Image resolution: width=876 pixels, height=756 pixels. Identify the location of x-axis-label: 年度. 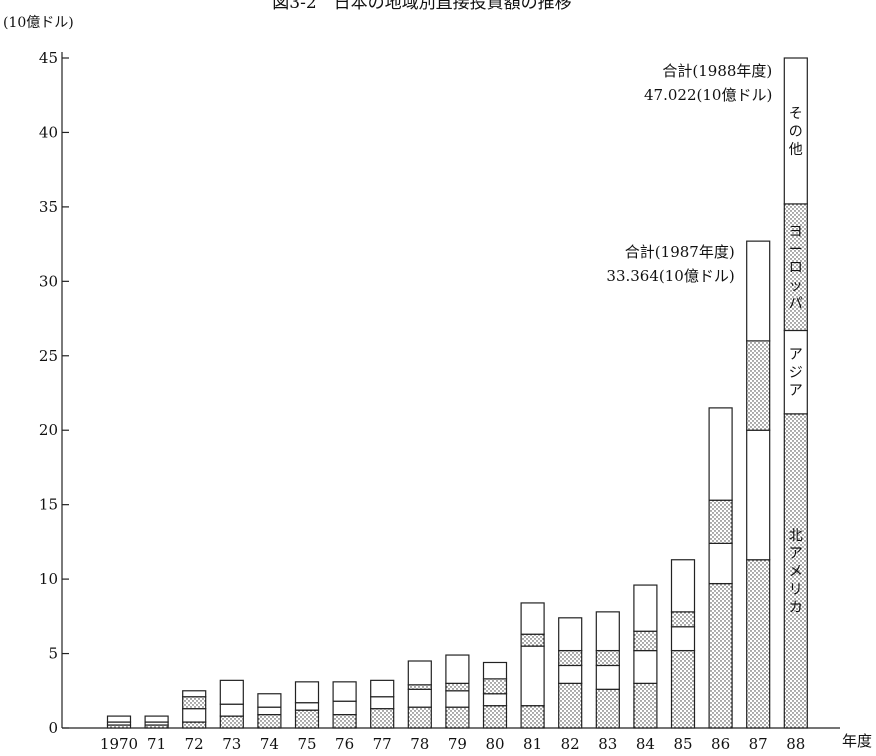
(857, 741).